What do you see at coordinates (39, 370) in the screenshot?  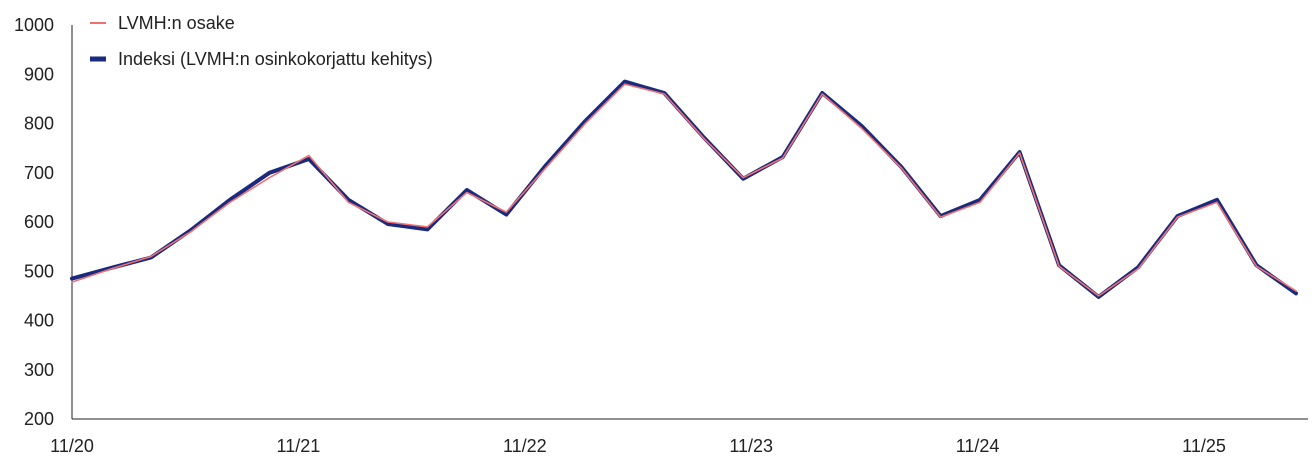 I see `y-tick-label: 300` at bounding box center [39, 370].